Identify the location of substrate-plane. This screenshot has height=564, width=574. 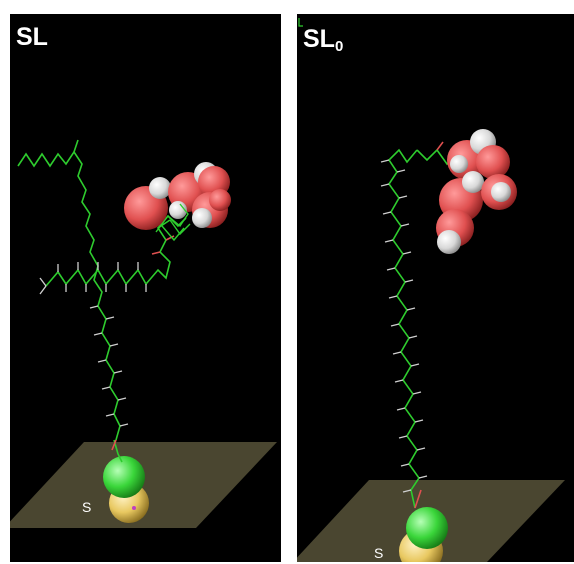
(143, 485).